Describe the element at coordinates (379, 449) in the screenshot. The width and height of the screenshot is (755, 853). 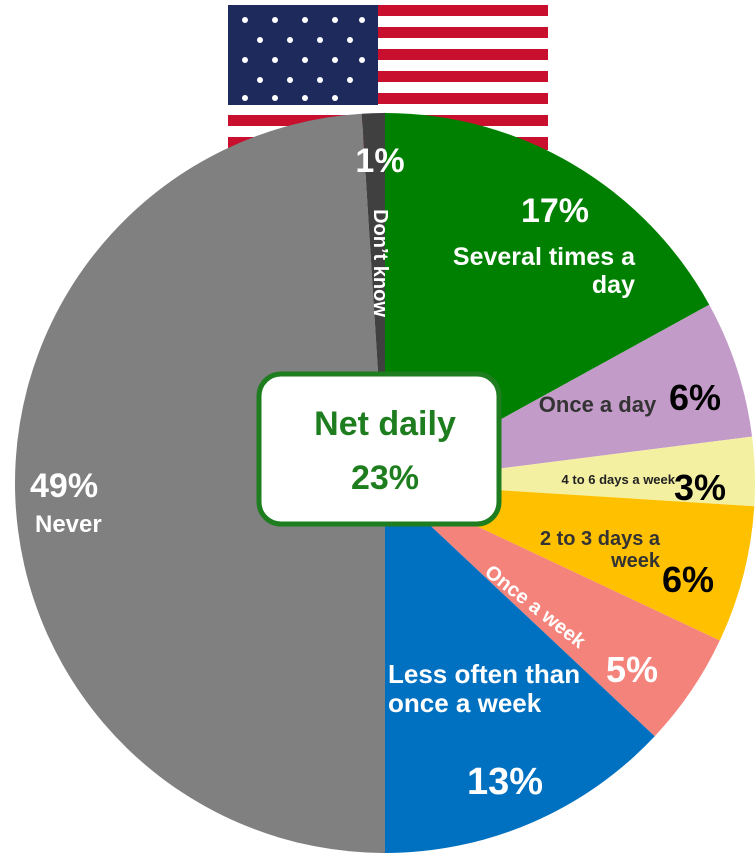
I see `annotation-box` at that location.